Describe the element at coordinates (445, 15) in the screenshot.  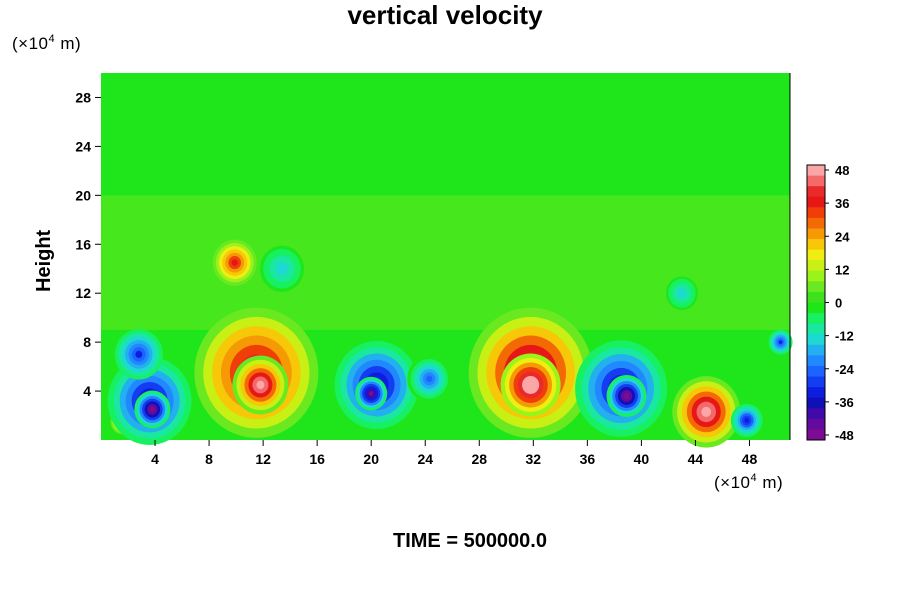
I see `chart-title: vertical velocity` at that location.